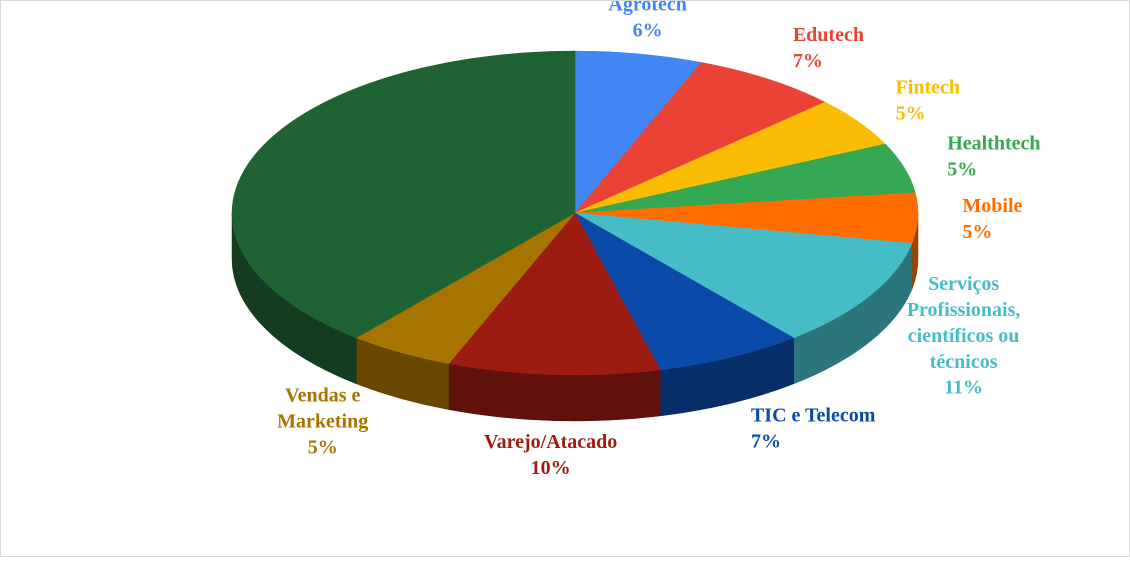 The height and width of the screenshot is (561, 1130). What do you see at coordinates (330, 154) in the screenshot?
I see `slice-label: Outro` at bounding box center [330, 154].